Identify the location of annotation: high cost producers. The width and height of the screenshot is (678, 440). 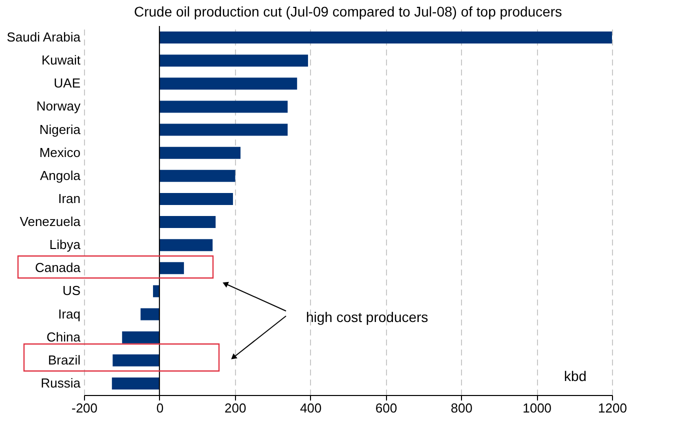
(367, 317).